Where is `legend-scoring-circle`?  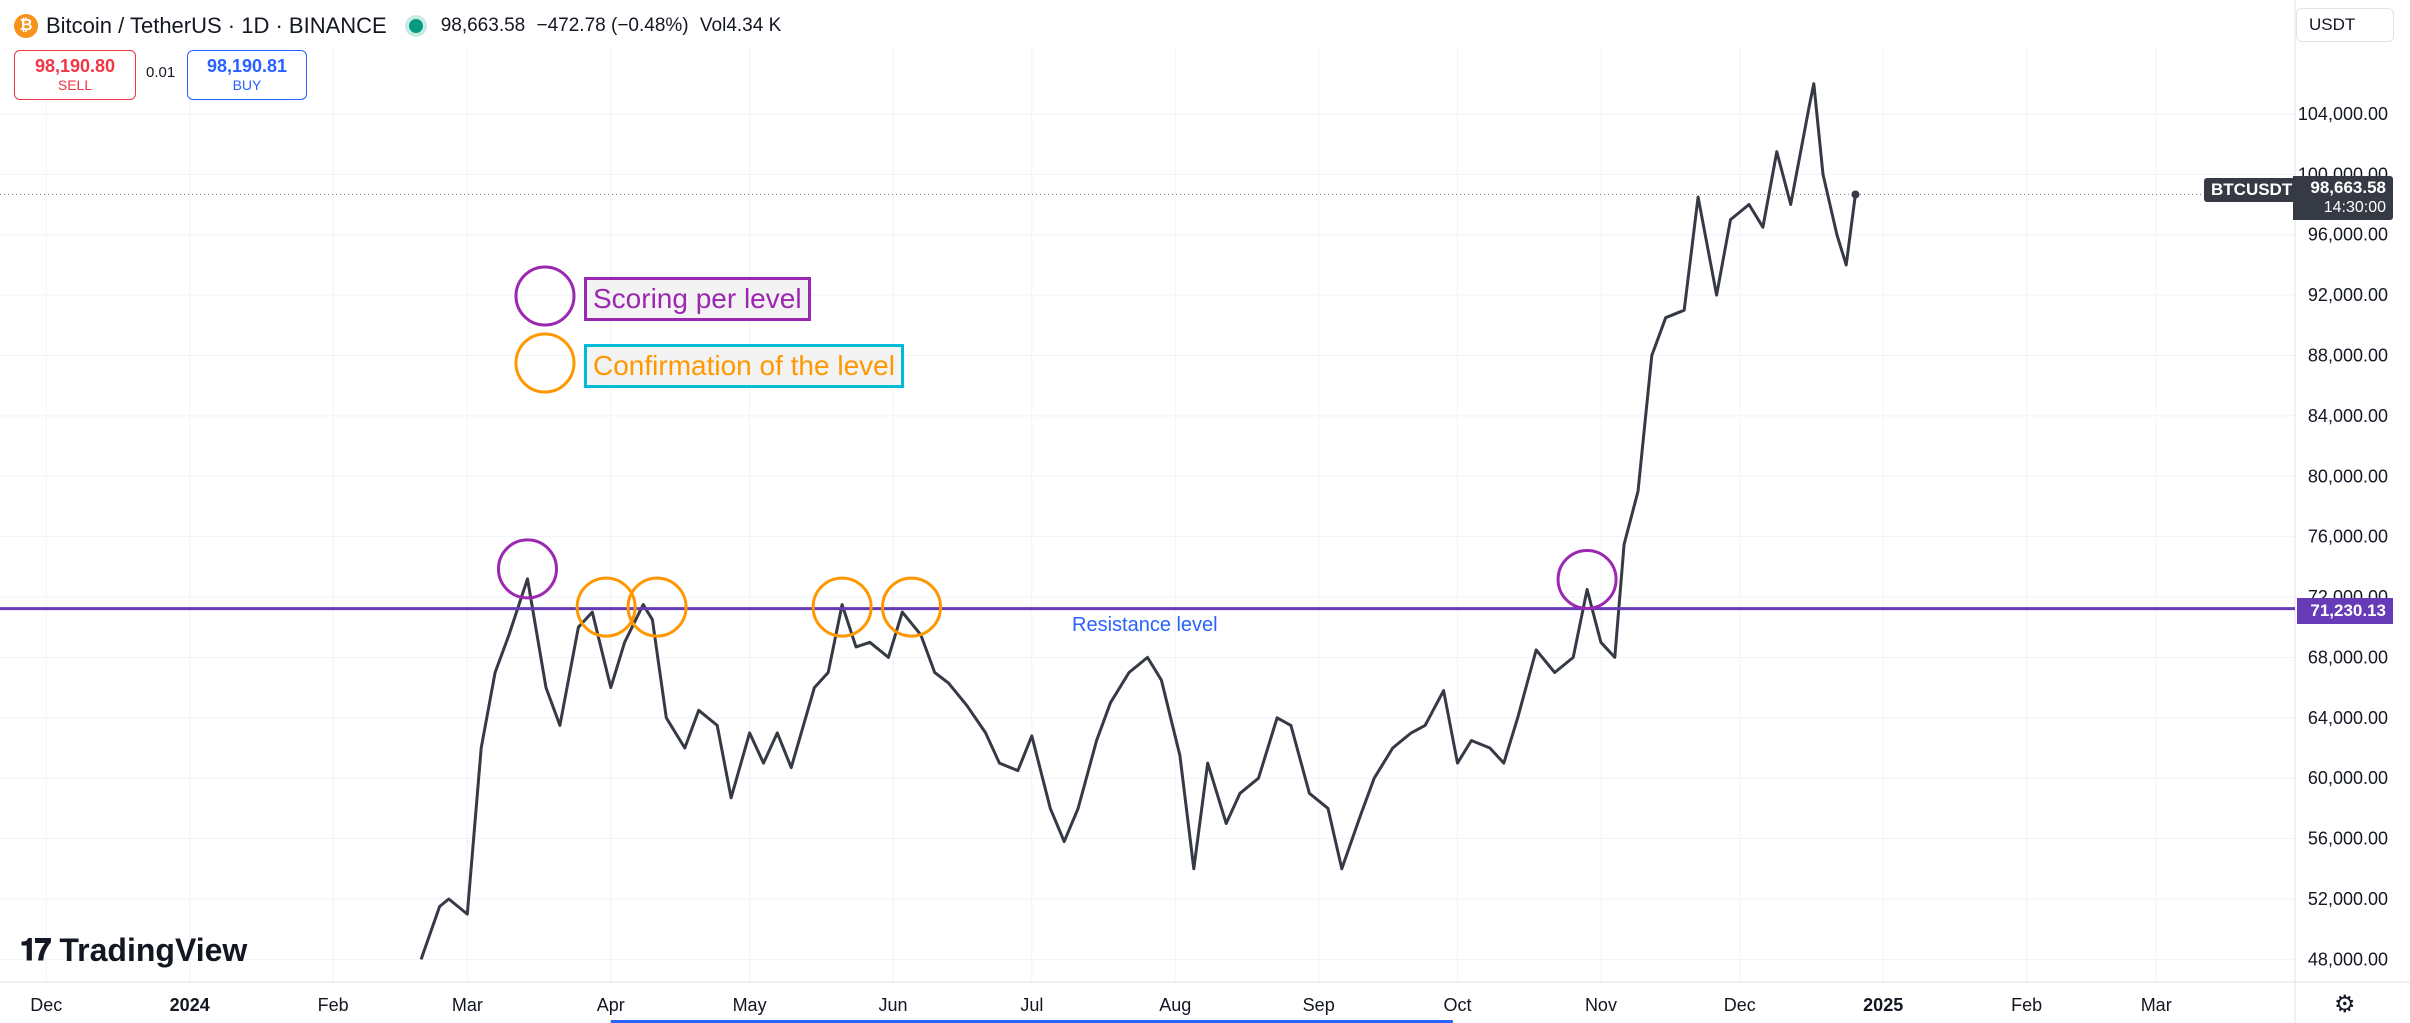
legend-scoring-circle is located at coordinates (545, 296).